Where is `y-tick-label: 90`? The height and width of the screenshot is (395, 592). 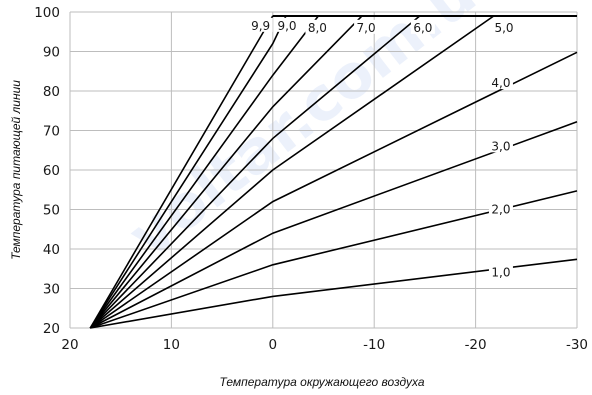
y-tick-label: 90 is located at coordinates (51, 53).